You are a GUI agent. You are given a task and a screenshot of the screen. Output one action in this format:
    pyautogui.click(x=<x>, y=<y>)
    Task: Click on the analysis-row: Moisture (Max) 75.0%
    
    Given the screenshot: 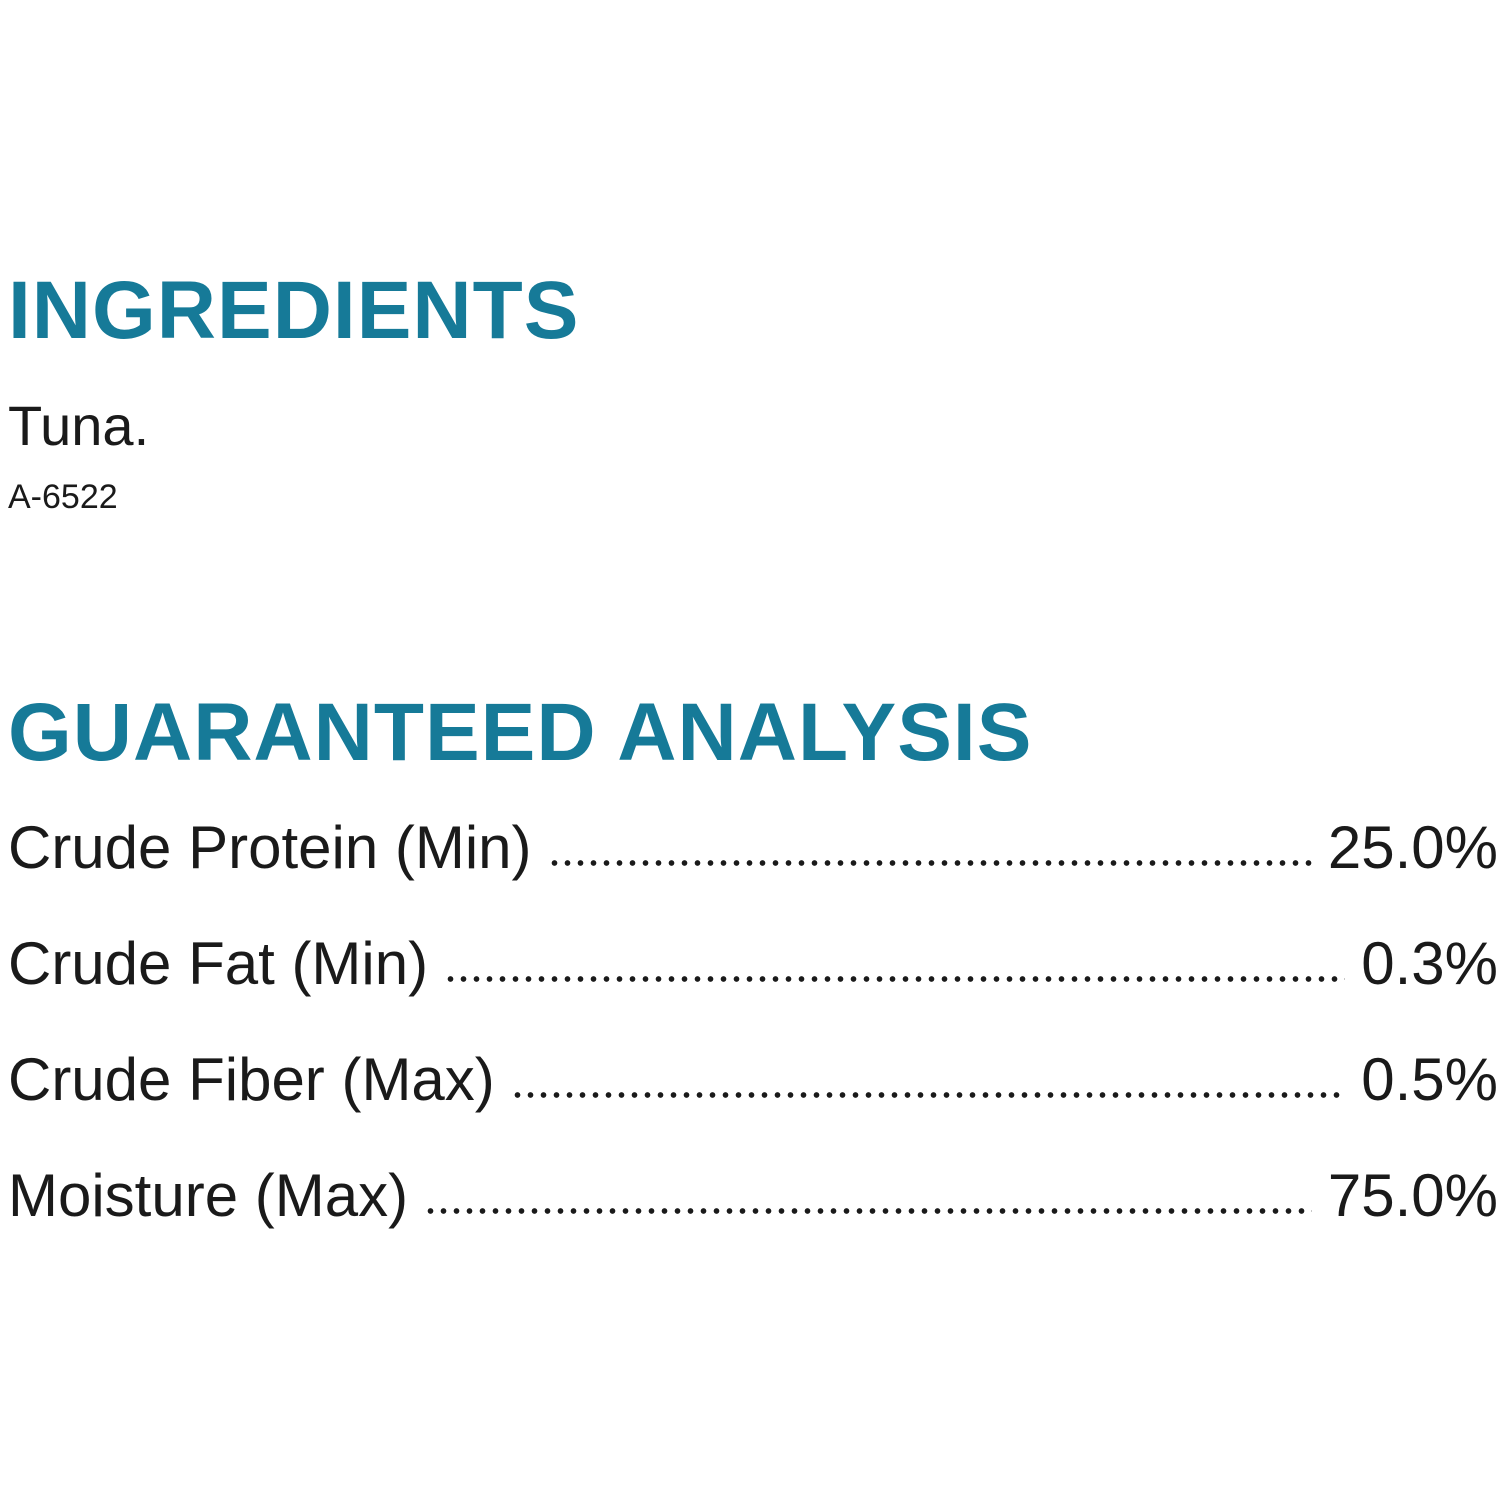 What is the action you would take?
    pyautogui.click(x=753, y=1224)
    